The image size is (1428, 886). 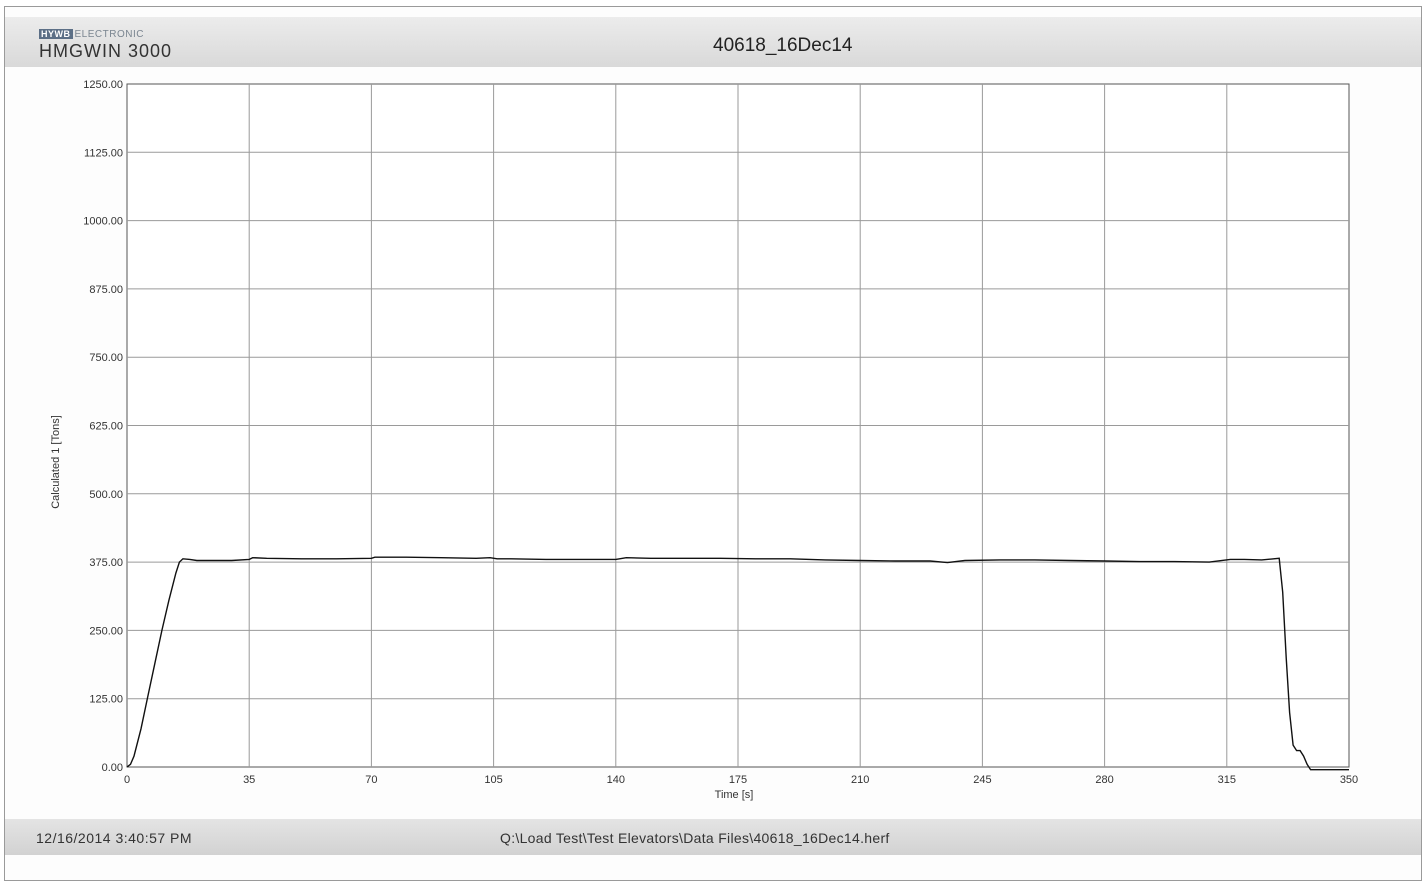 I want to click on x-axis-ticks: 0 35 70 105 140 175 210 245 280 315 350, so click(x=741, y=780).